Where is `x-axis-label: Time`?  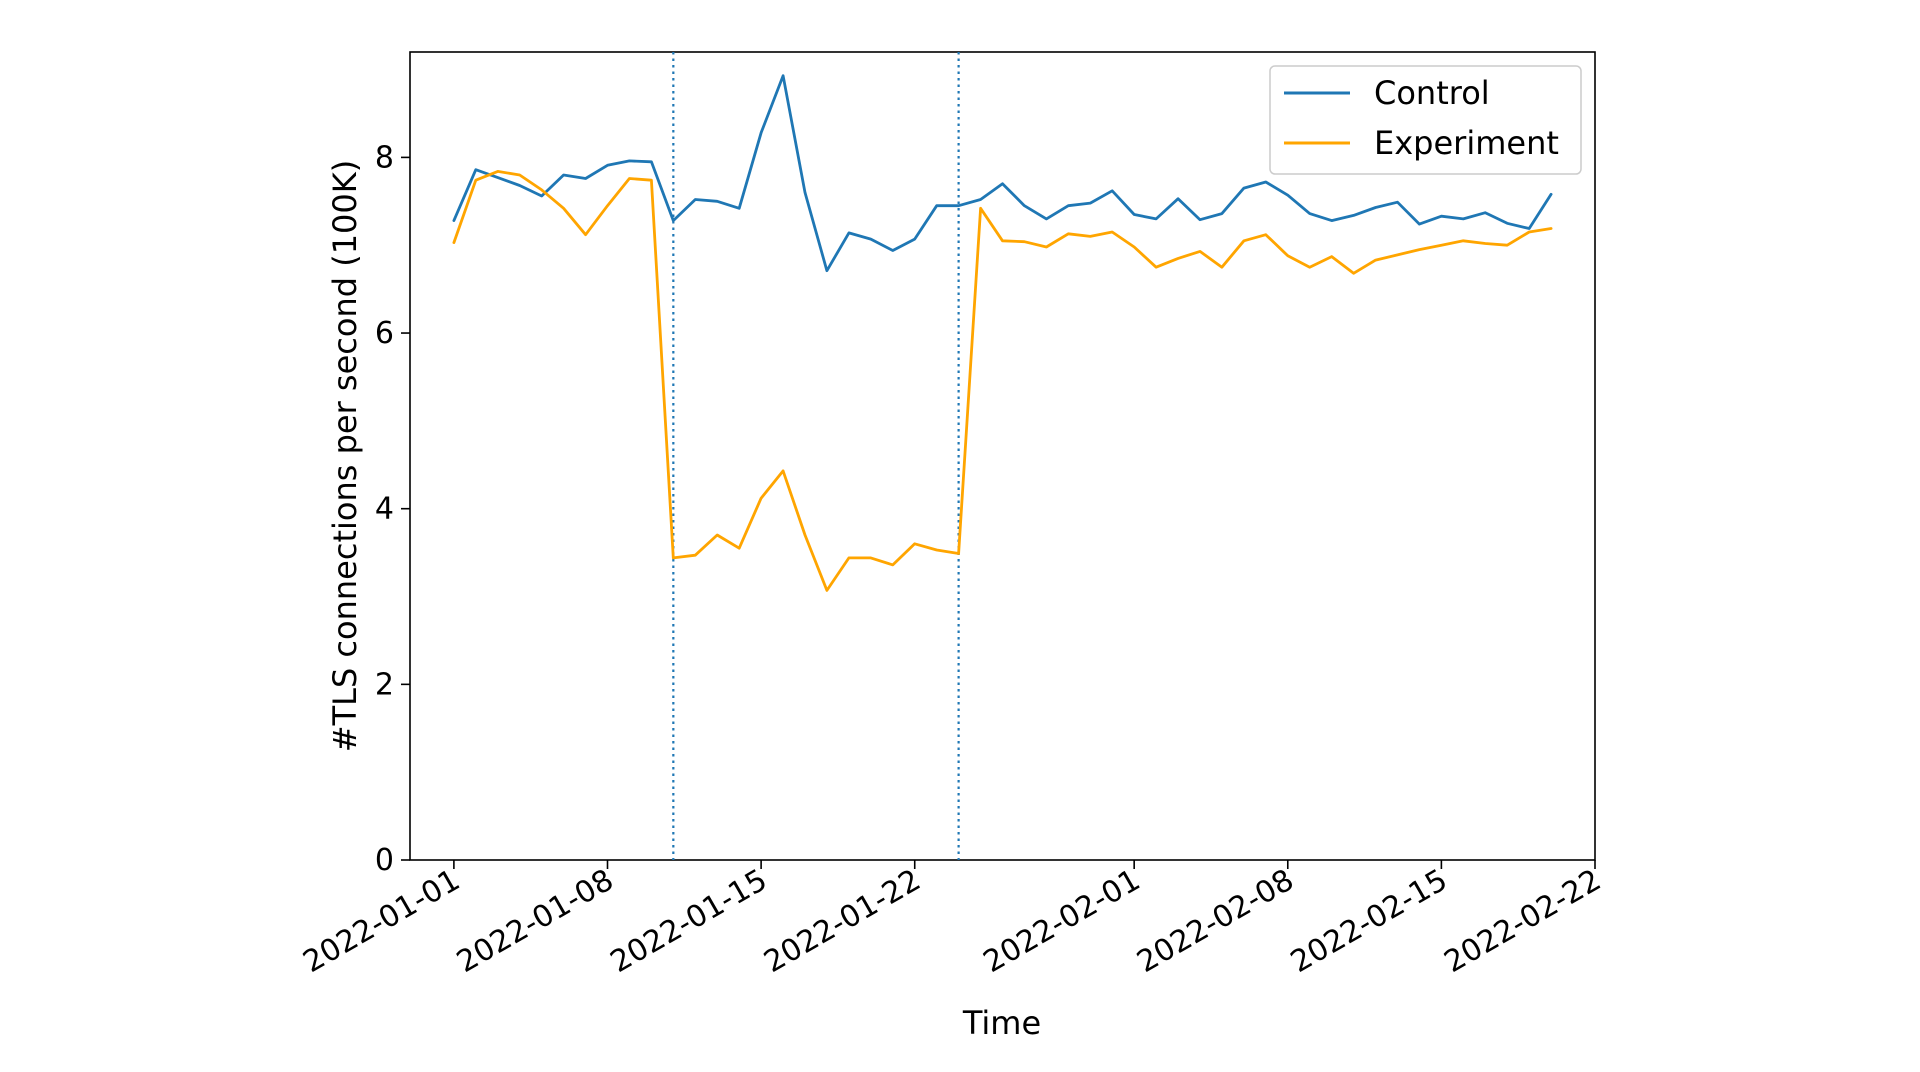
x-axis-label: Time is located at coordinates (1001, 1023).